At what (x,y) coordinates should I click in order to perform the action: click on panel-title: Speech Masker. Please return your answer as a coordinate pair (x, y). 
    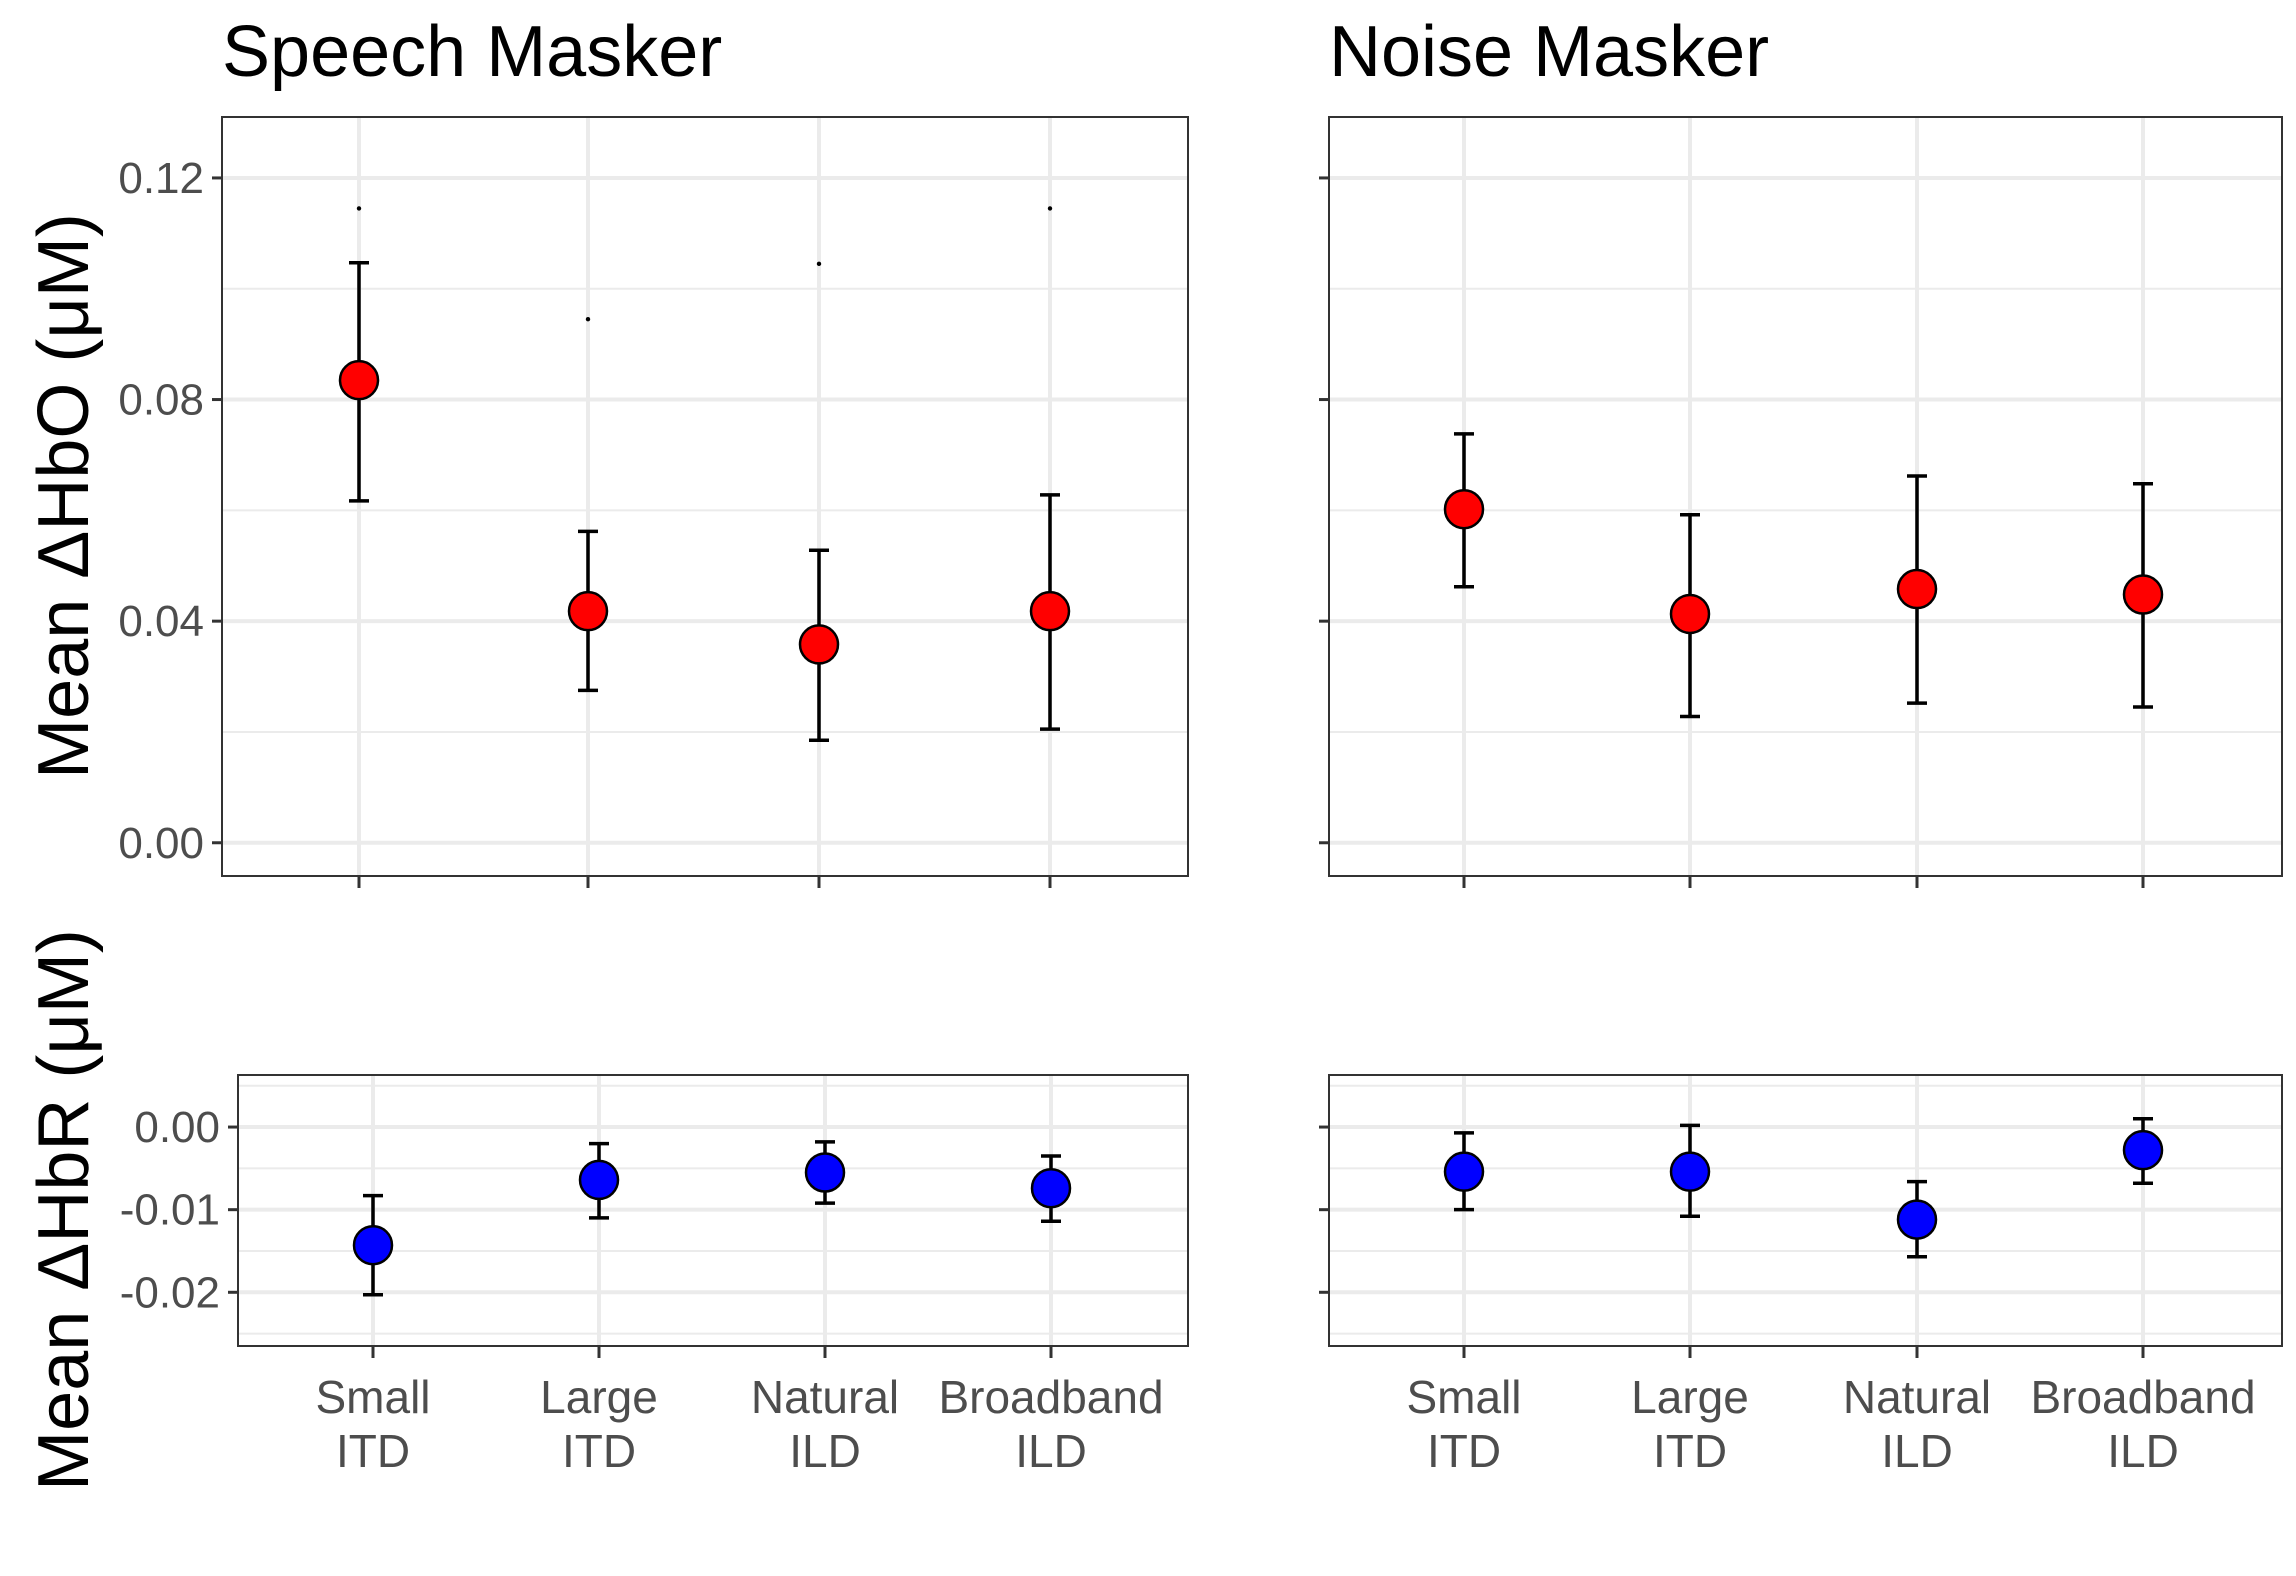
    Looking at the image, I should click on (472, 52).